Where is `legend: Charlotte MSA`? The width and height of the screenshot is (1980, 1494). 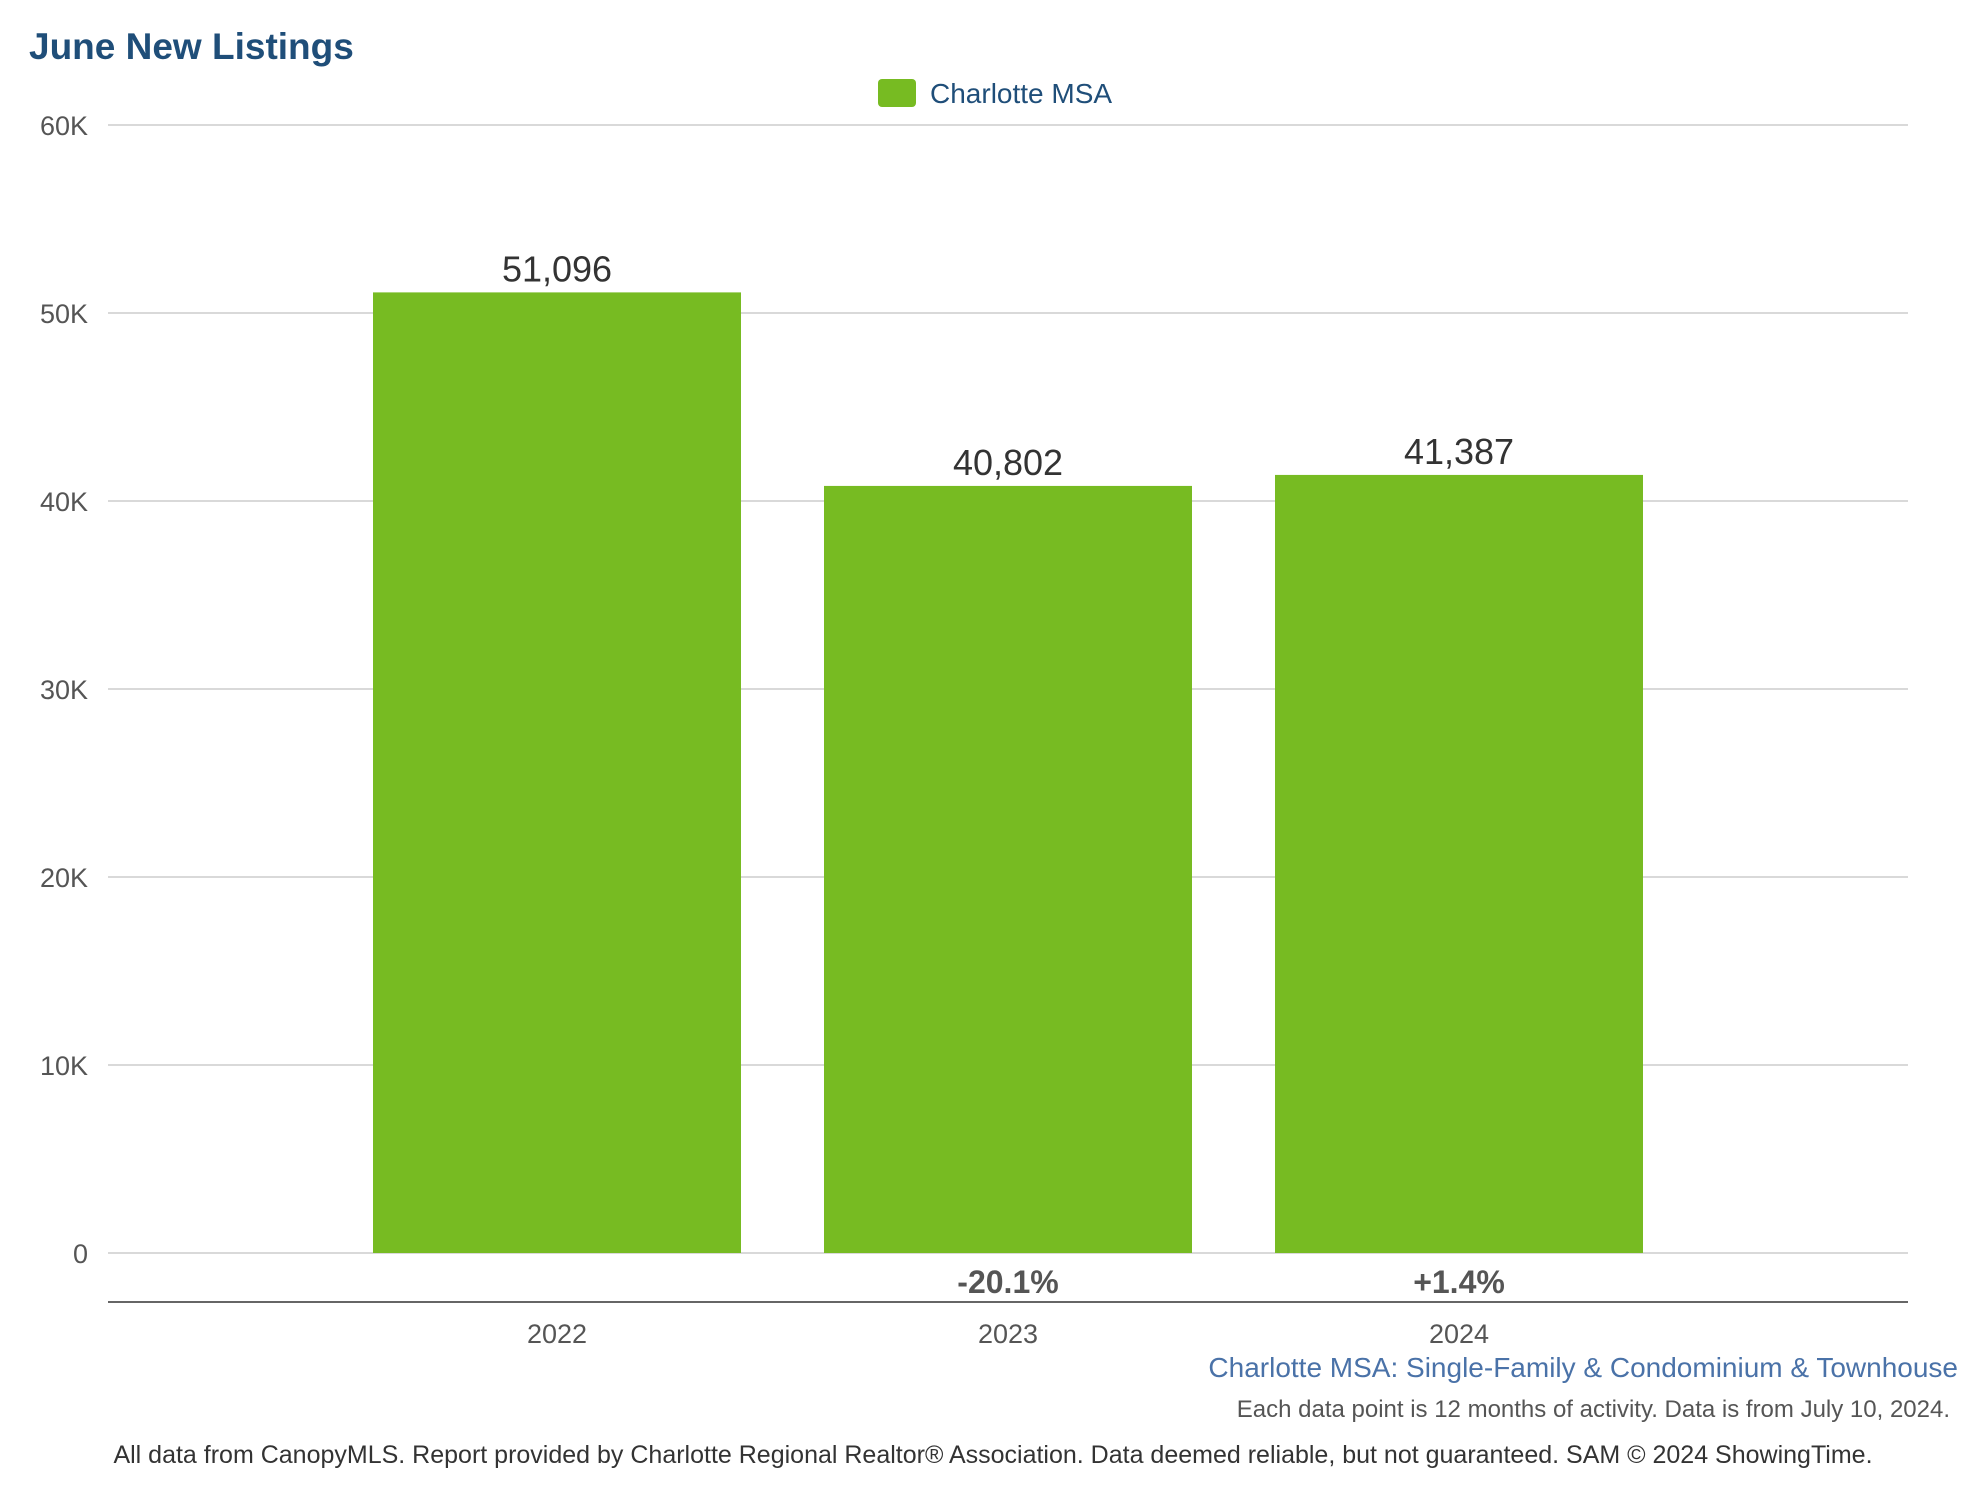 legend: Charlotte MSA is located at coordinates (995, 93).